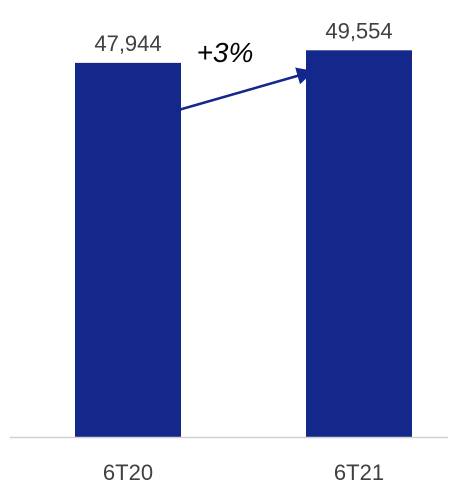 This screenshot has height=491, width=461. Describe the element at coordinates (359, 472) in the screenshot. I see `x-tick-label-6t21: 6T21` at that location.